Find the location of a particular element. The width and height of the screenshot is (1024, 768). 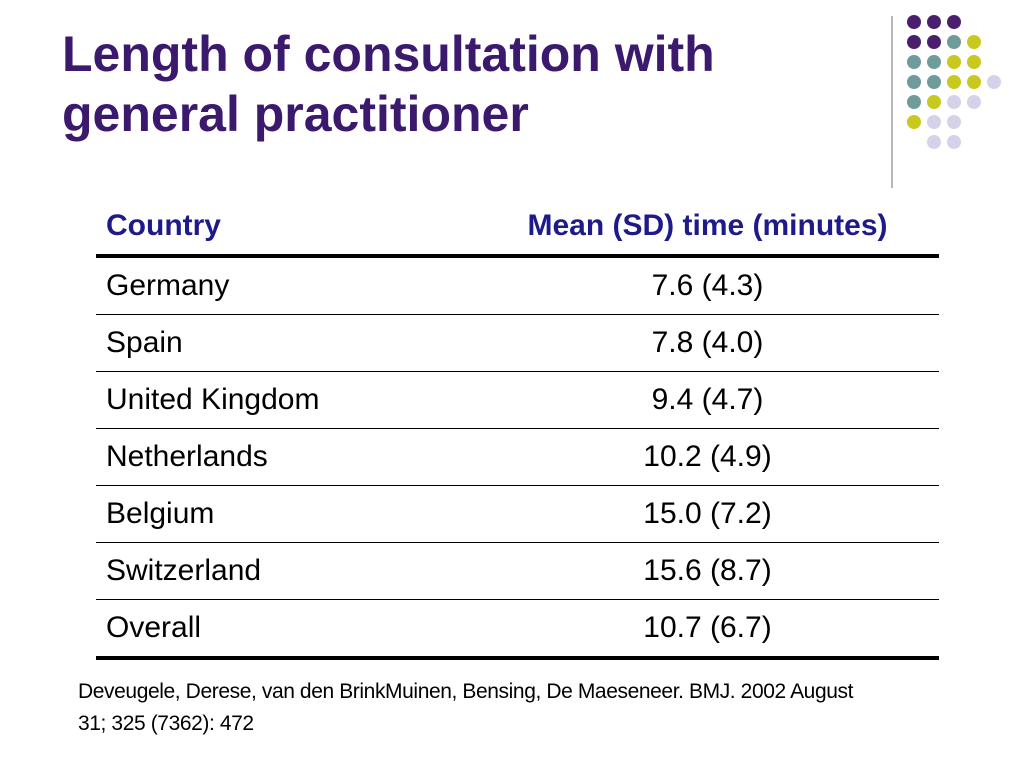

slide-title-line-2: general practitioner is located at coordinates (295, 114).